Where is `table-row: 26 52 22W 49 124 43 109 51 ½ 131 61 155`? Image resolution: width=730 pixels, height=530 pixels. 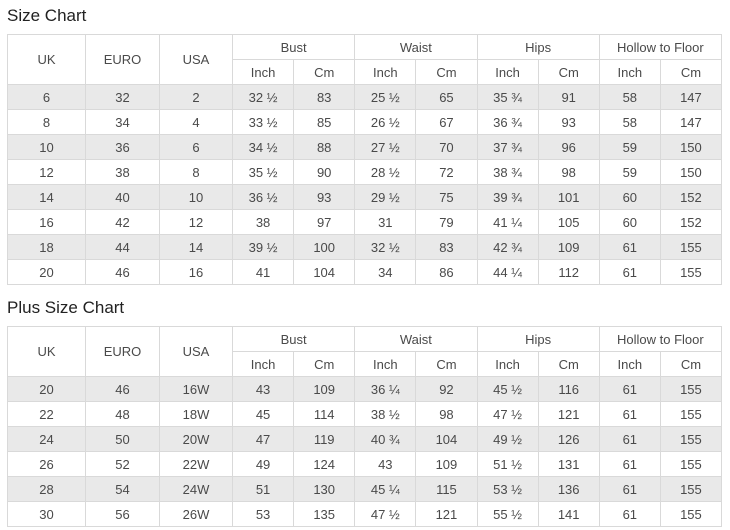 table-row: 26 52 22W 49 124 43 109 51 ½ 131 61 155 is located at coordinates (365, 464).